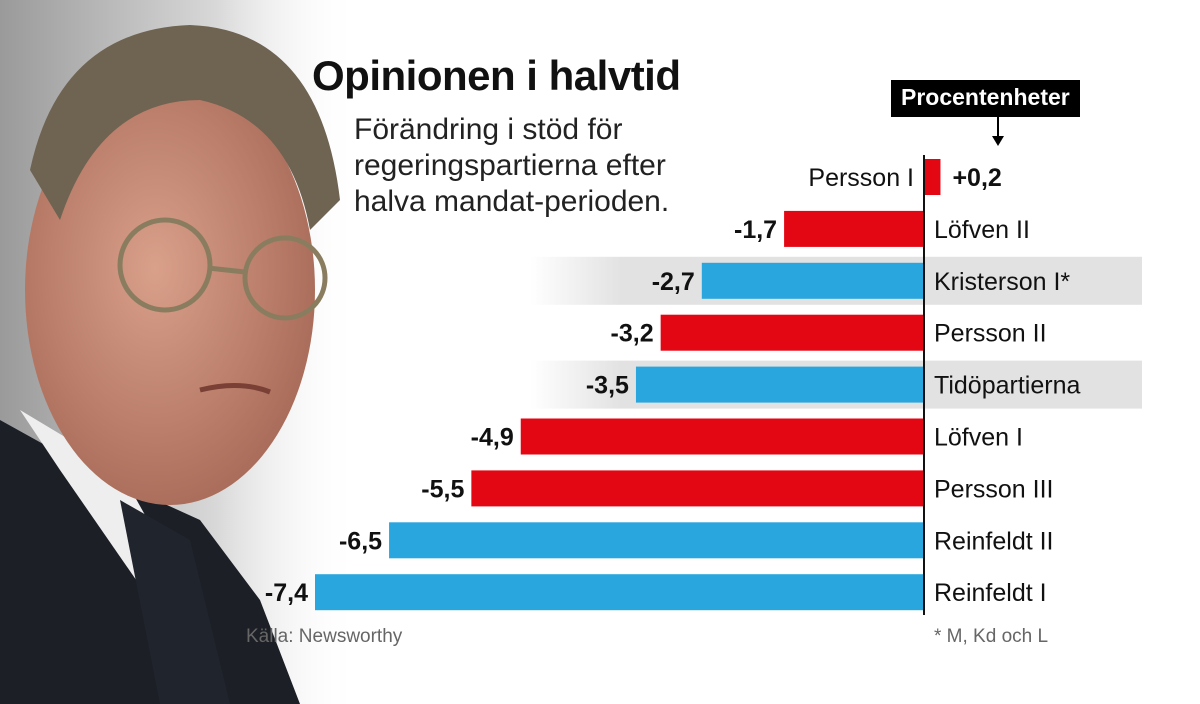 This screenshot has height=704, width=1200. Describe the element at coordinates (324, 636) in the screenshot. I see `source-note: Källa: Newsworthy` at that location.